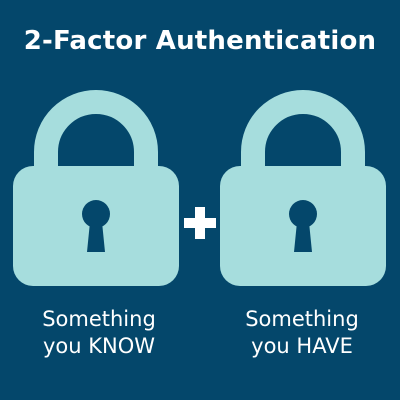 The width and height of the screenshot is (400, 400). Describe the element at coordinates (200, 223) in the screenshot. I see `plus-icon` at that location.